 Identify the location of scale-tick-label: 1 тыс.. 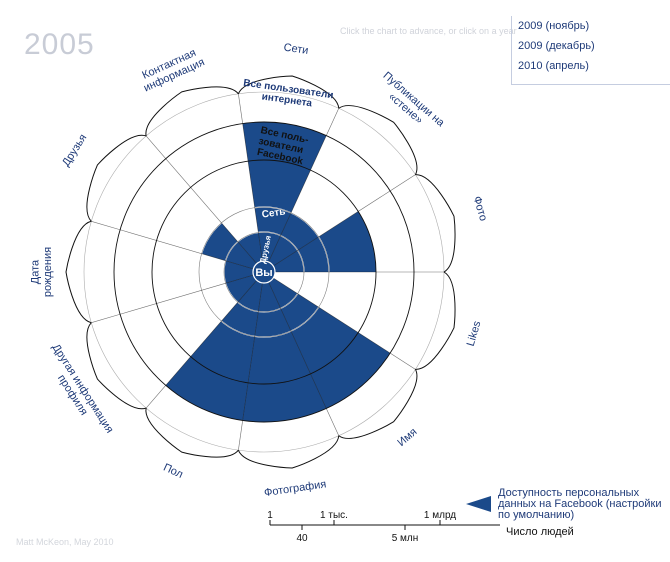
(334, 515).